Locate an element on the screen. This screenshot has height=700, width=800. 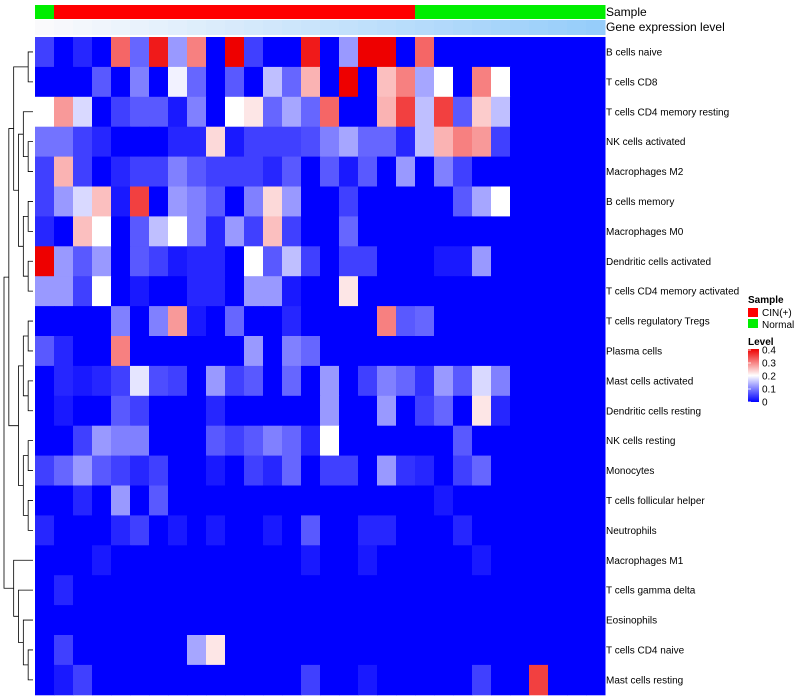
sample-legend-title: Sample is located at coordinates (766, 300).